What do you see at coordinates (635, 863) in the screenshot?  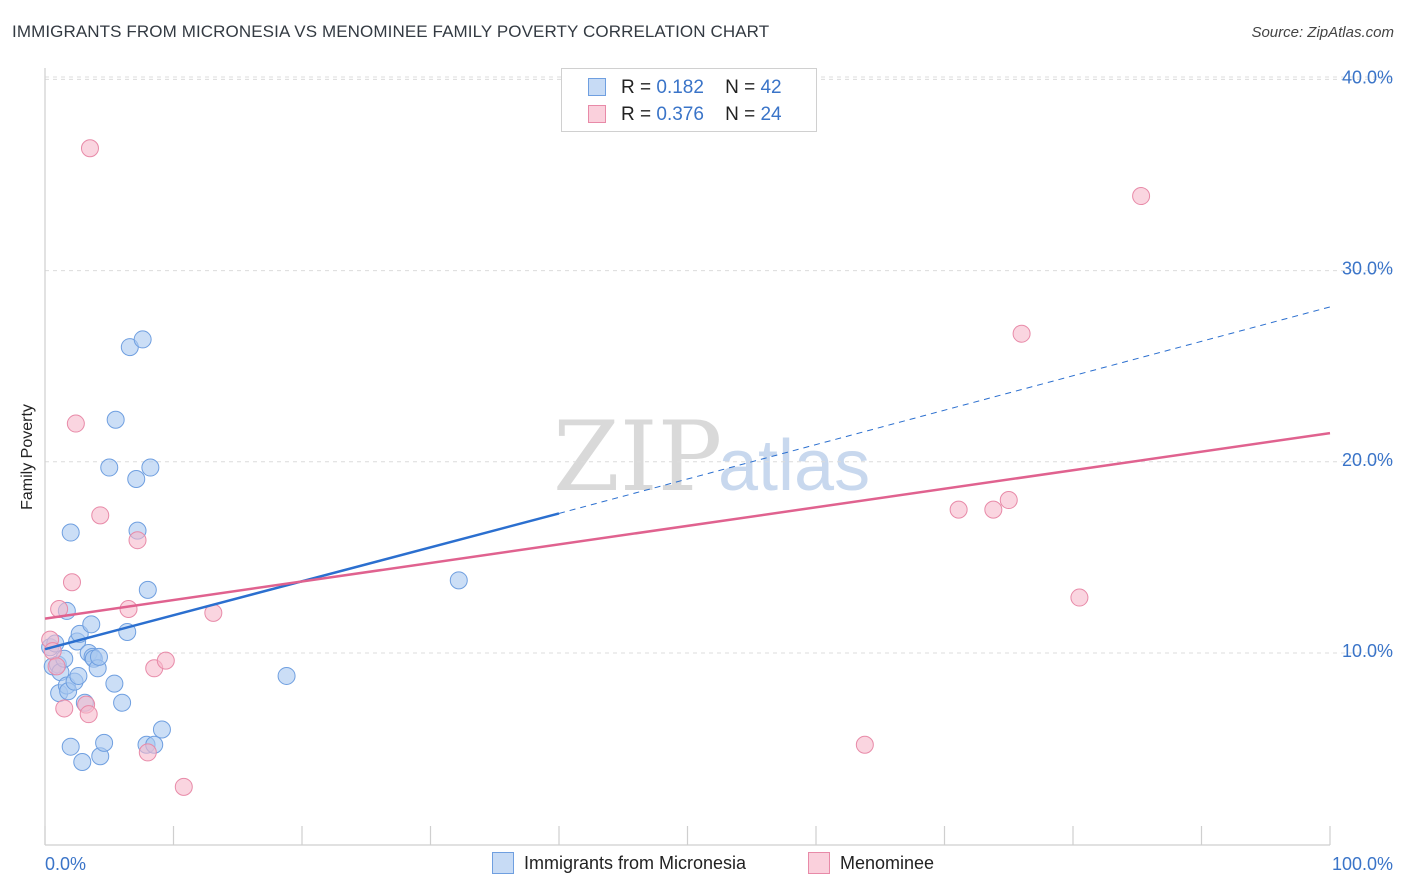 I see `legend-label: Immigrants from Micronesia` at bounding box center [635, 863].